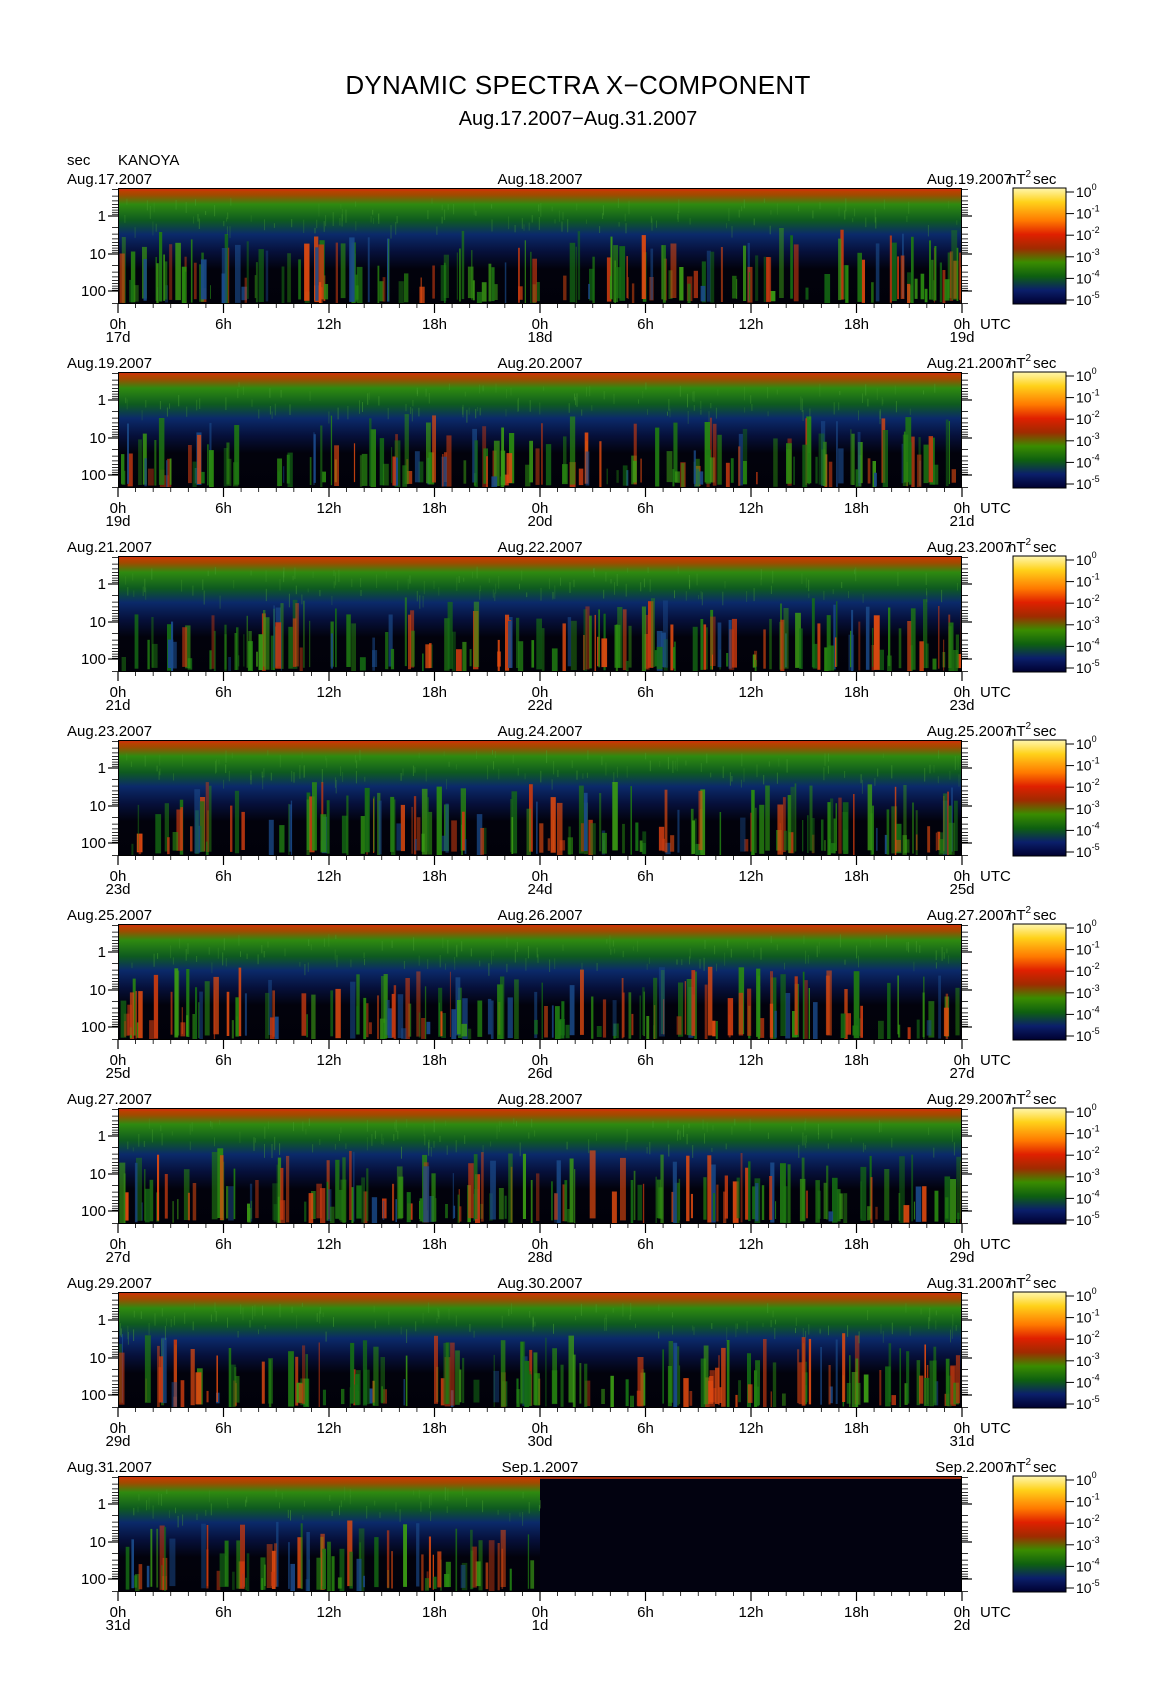  Describe the element at coordinates (539, 915) in the screenshot. I see `panel-date-mid: Aug.26.2007` at that location.